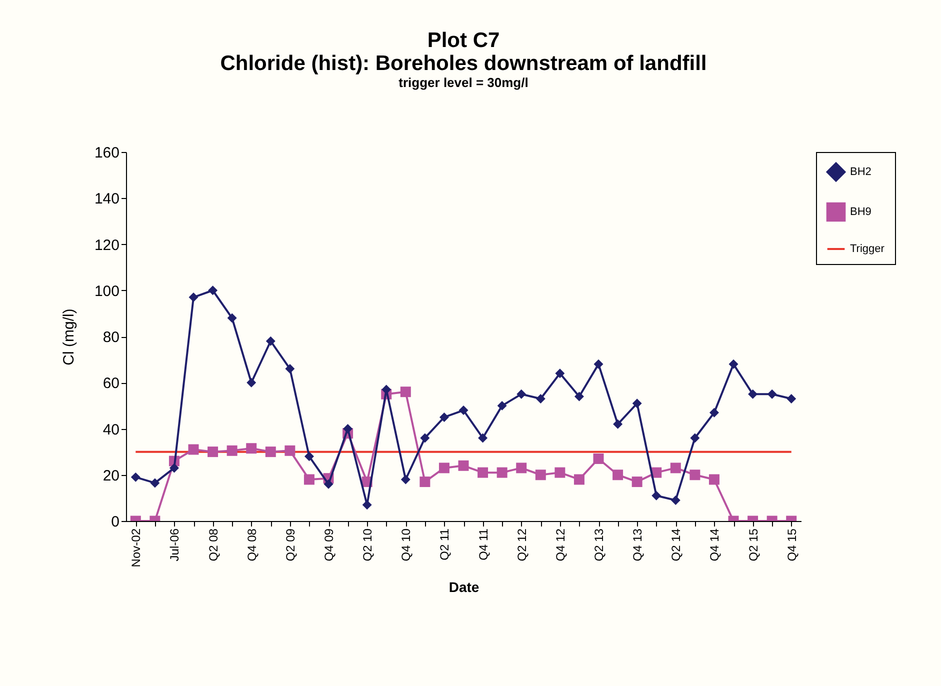 The image size is (941, 686). Describe the element at coordinates (111, 475) in the screenshot. I see `y-tick-label: 20` at that location.